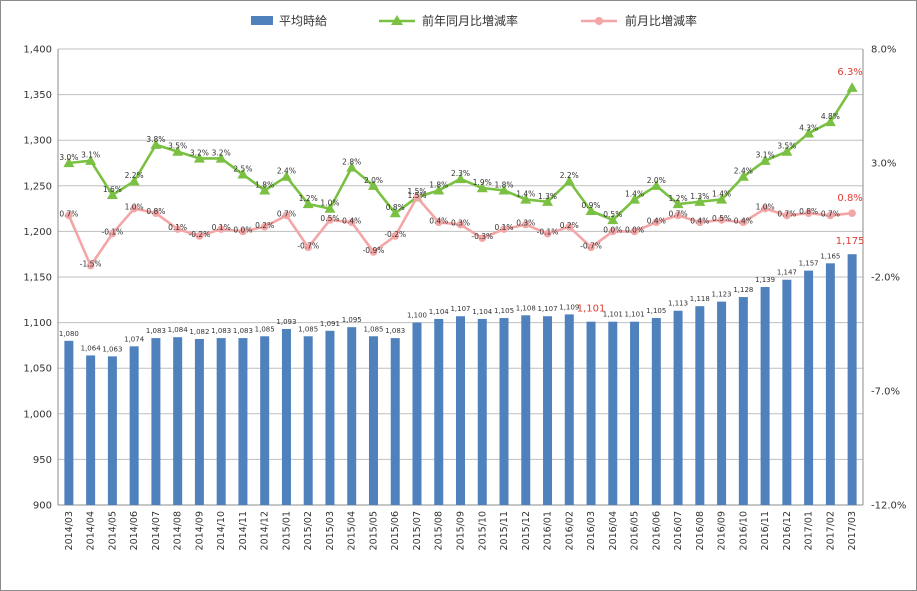 The image size is (917, 591). I want to click on line-value-label: 2.3%, so click(460, 173).